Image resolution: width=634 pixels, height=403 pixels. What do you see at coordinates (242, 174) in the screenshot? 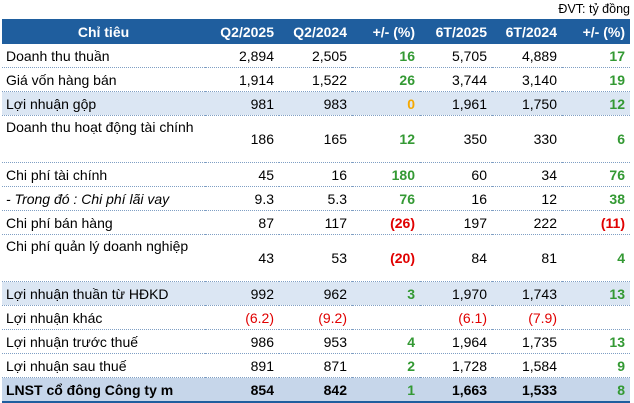
I see `cell-q2-2025: 45` at bounding box center [242, 174].